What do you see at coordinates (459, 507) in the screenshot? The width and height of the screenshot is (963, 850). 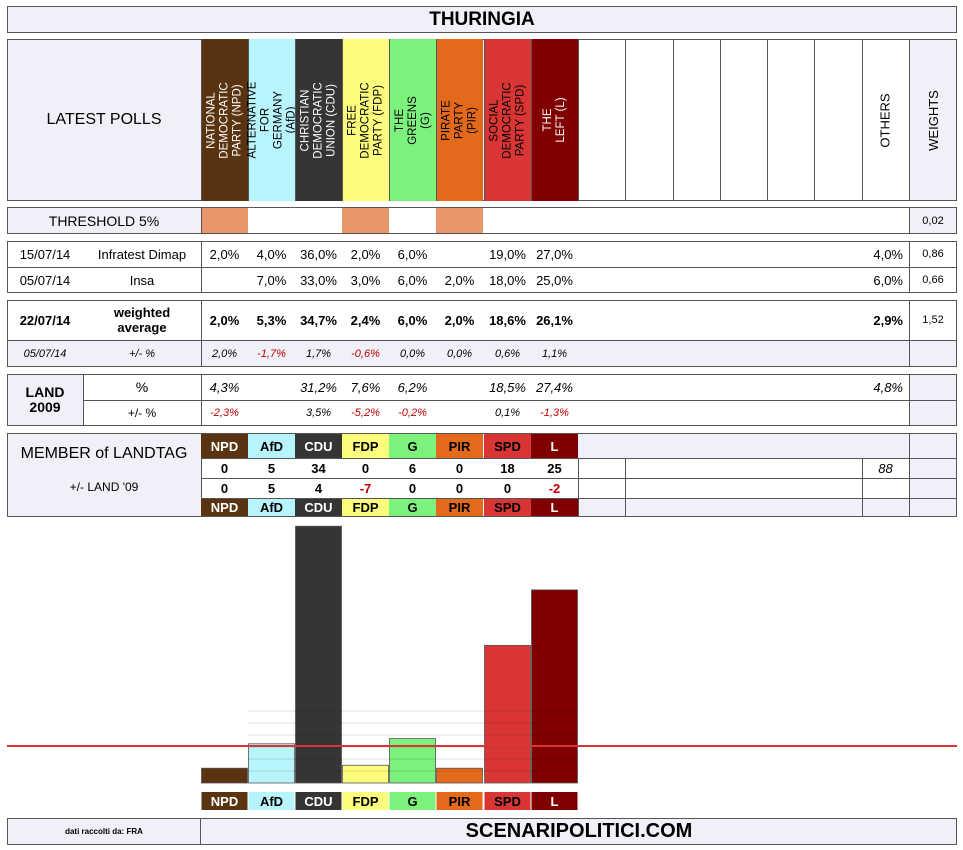 I see `member-party-bottom-pir: PIR` at bounding box center [459, 507].